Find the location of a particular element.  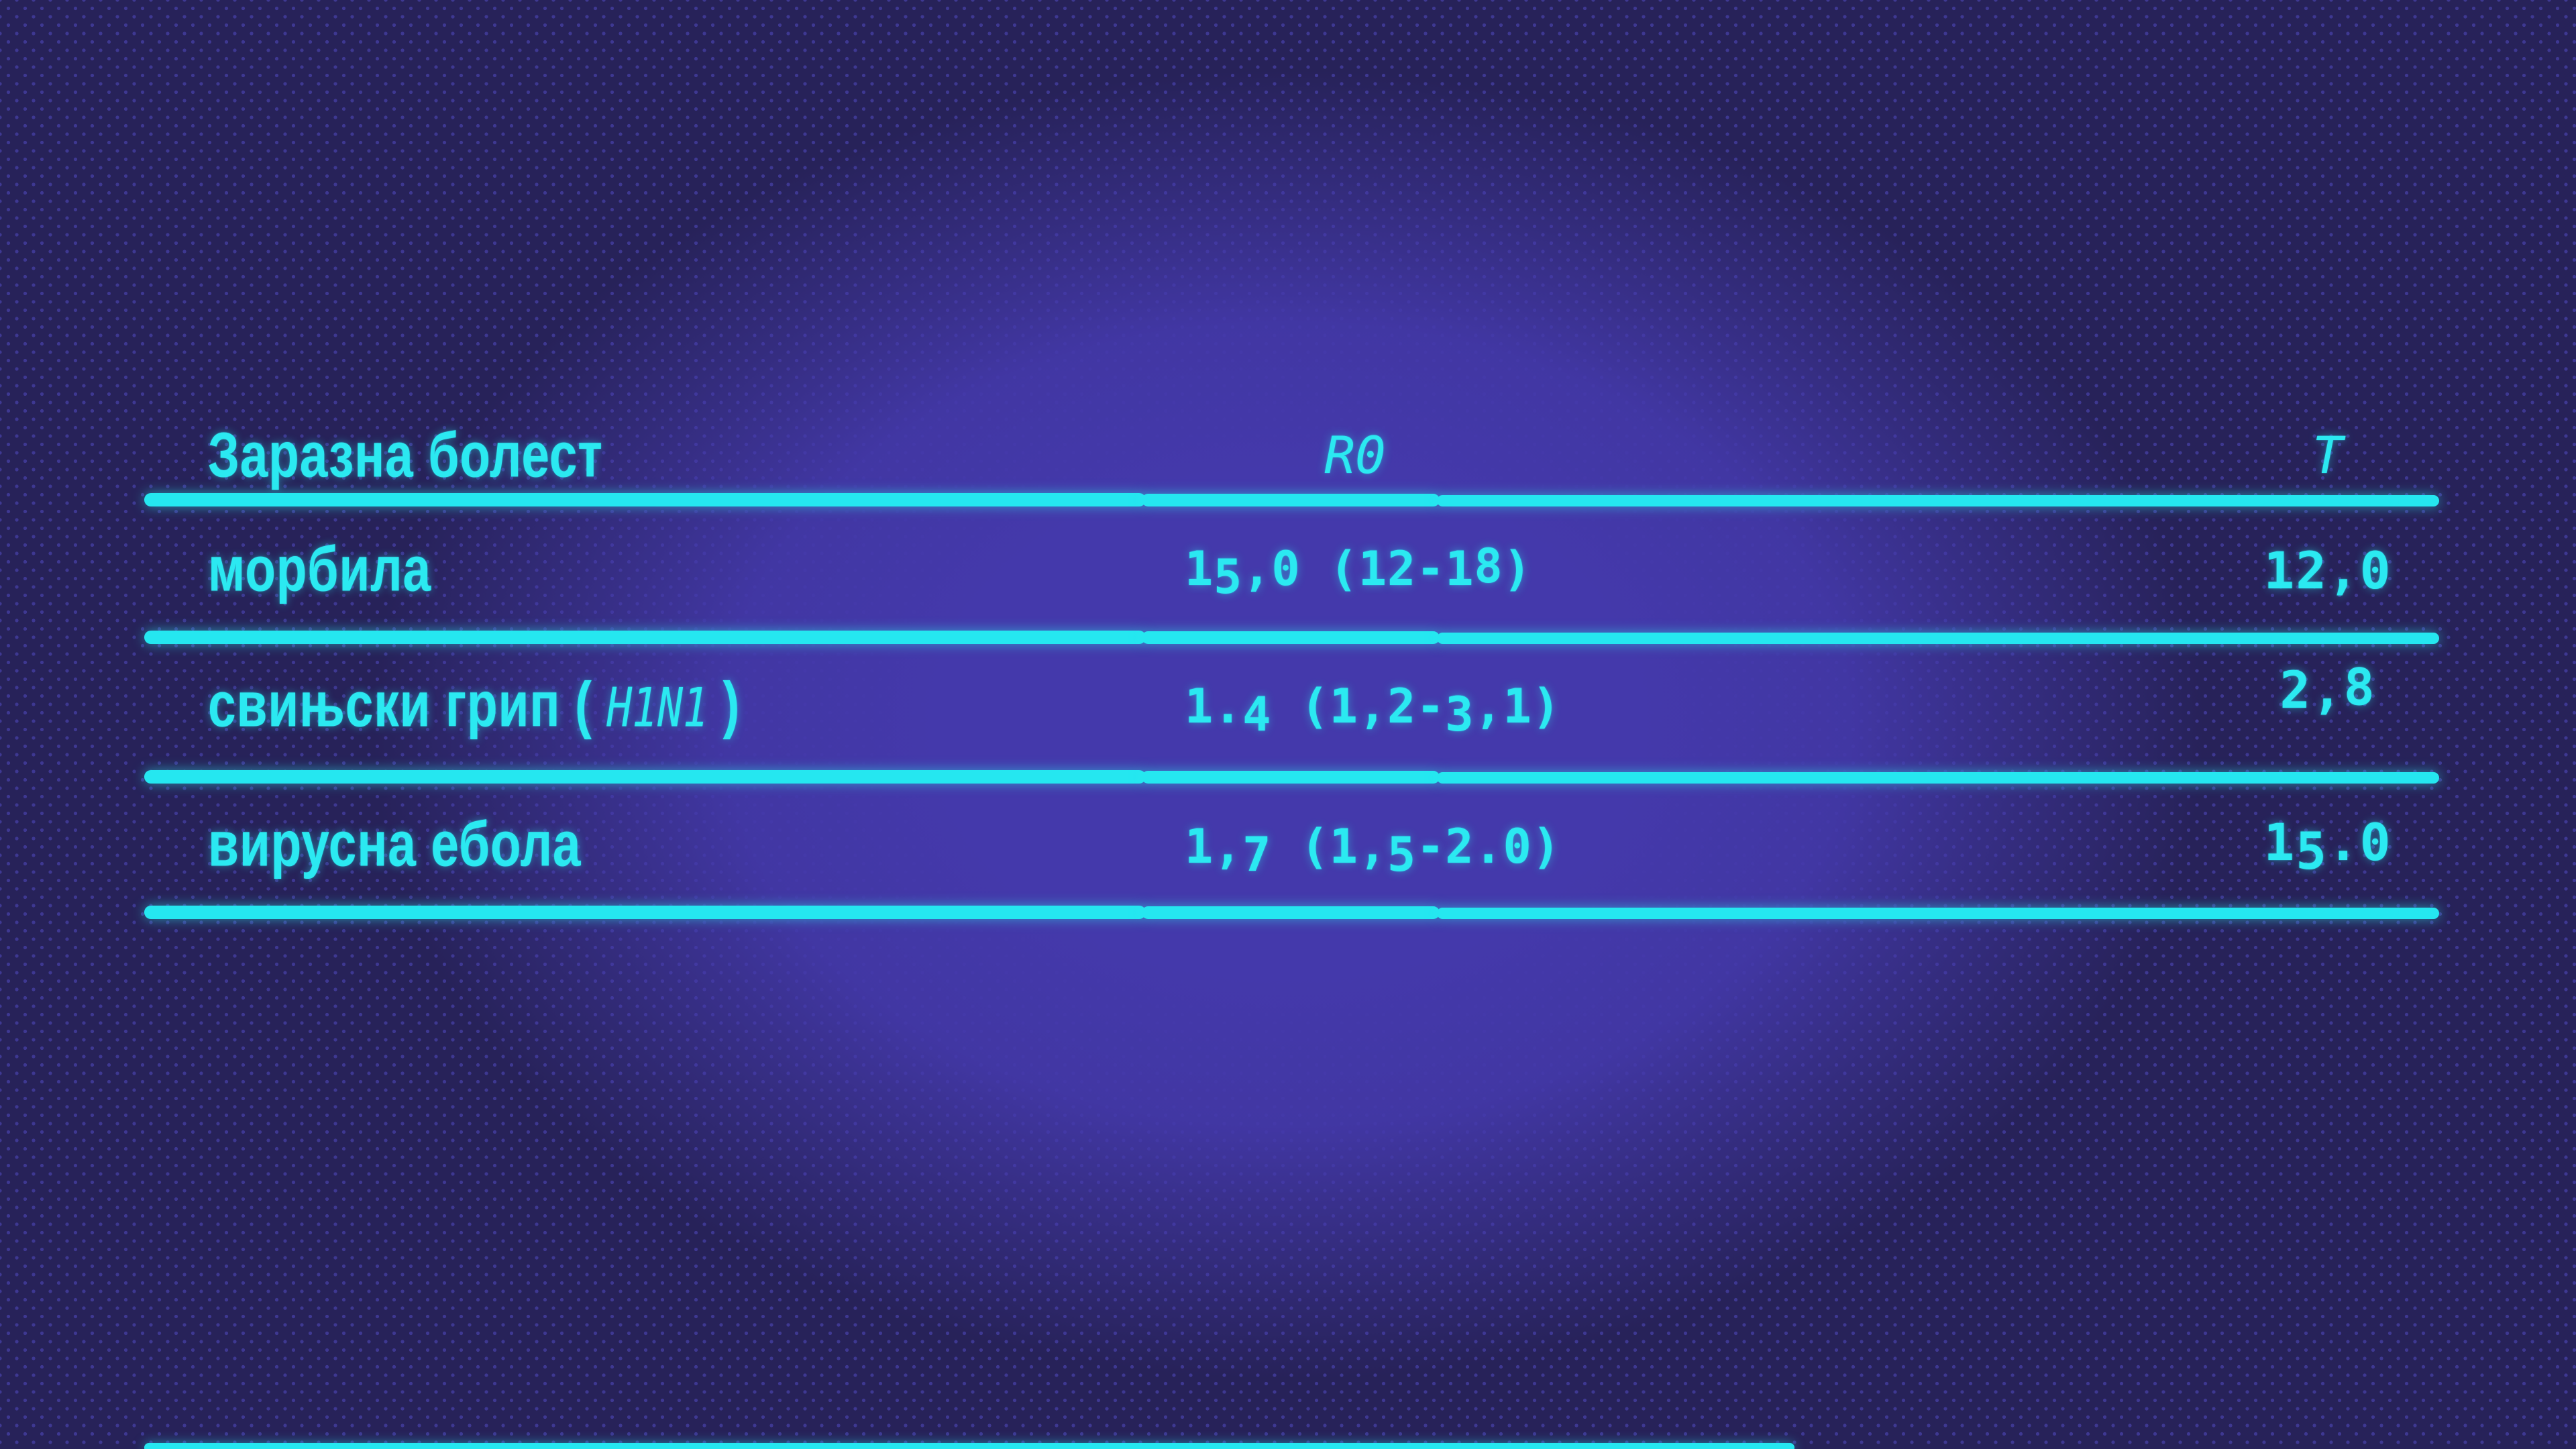

disease-name-pre: вирусна ебола is located at coordinates (395, 843).